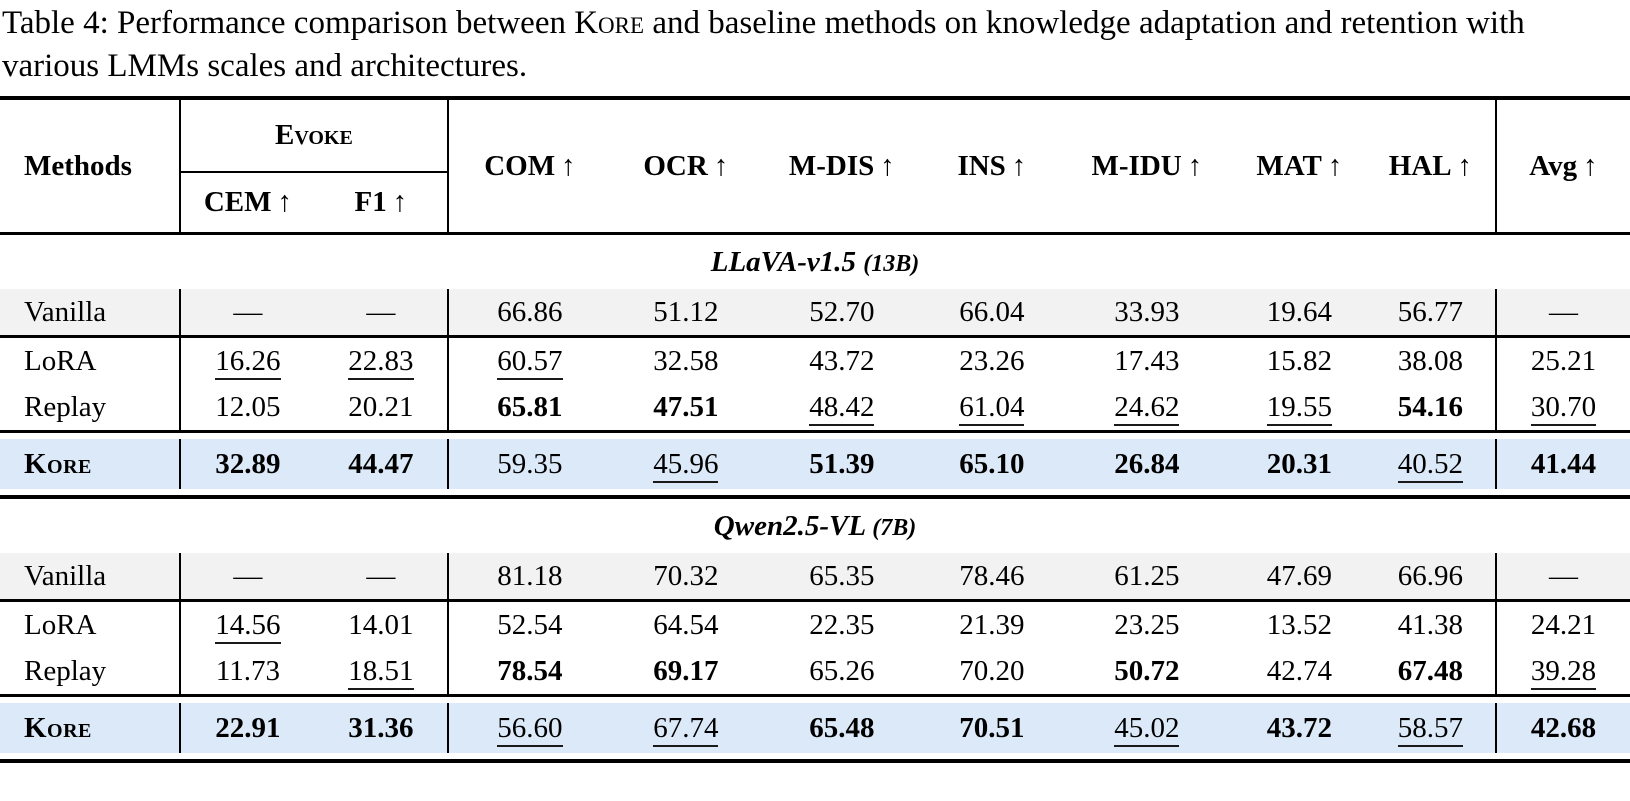  Describe the element at coordinates (248, 406) in the screenshot. I see `metric-value: 12.05` at that location.